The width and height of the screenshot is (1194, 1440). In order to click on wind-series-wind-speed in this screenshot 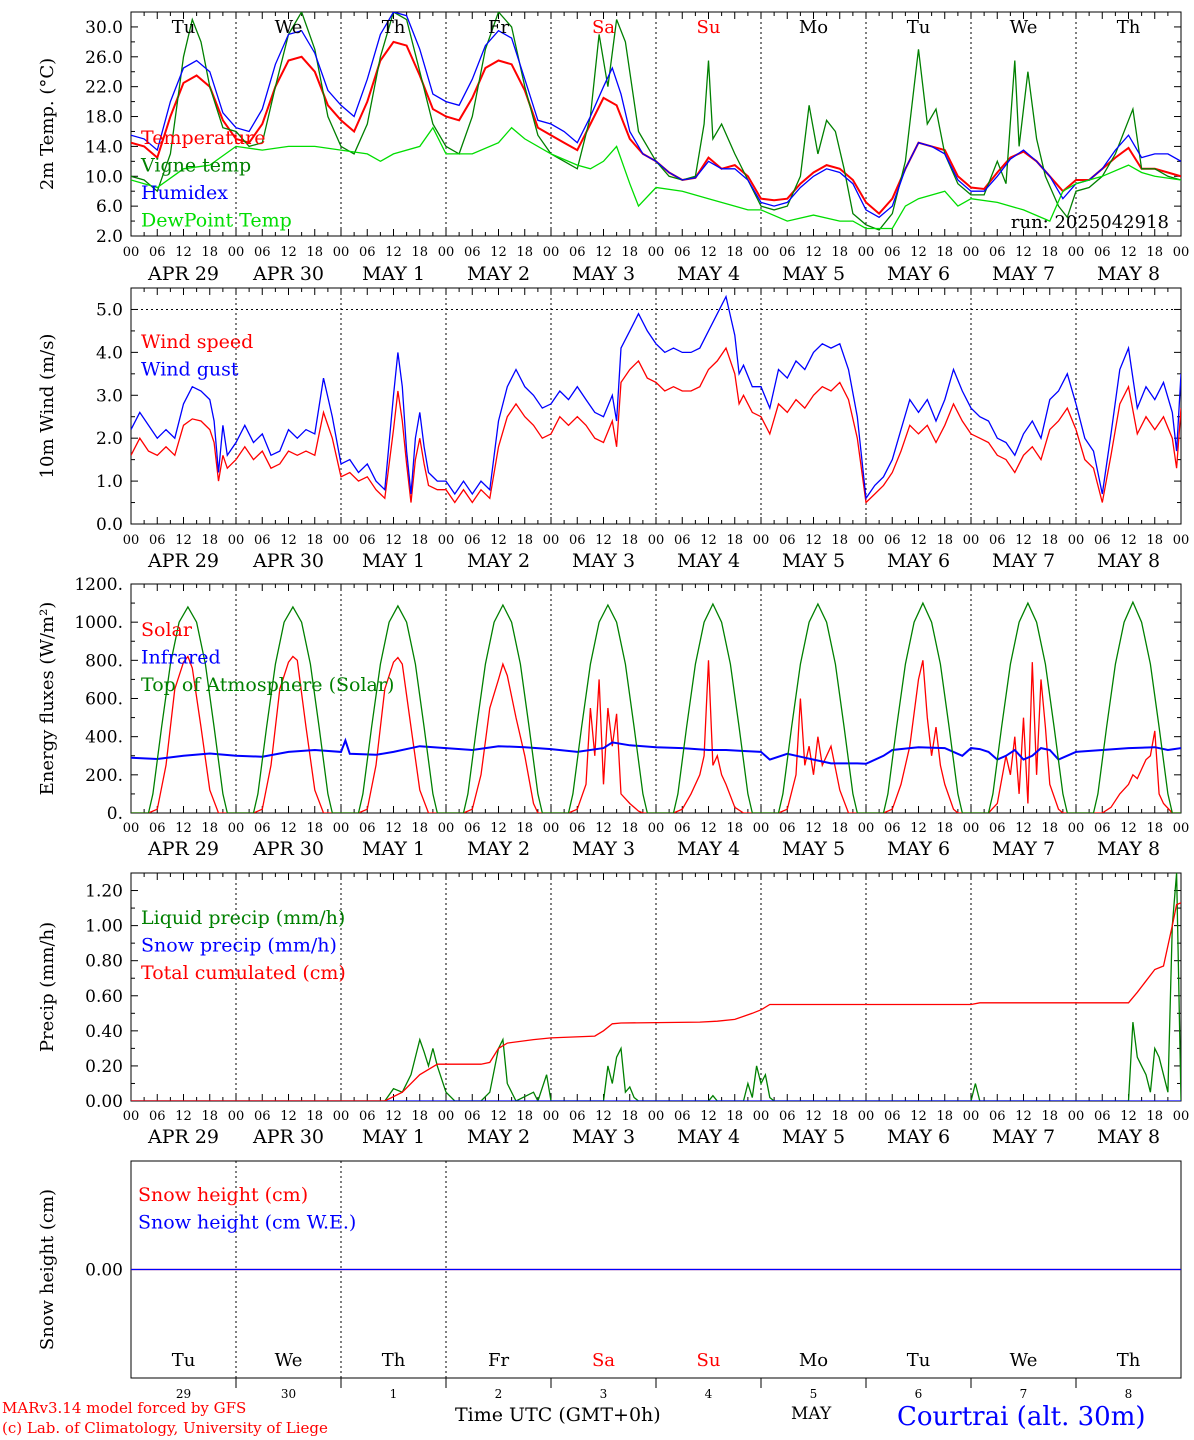, I will do `click(656, 425)`.